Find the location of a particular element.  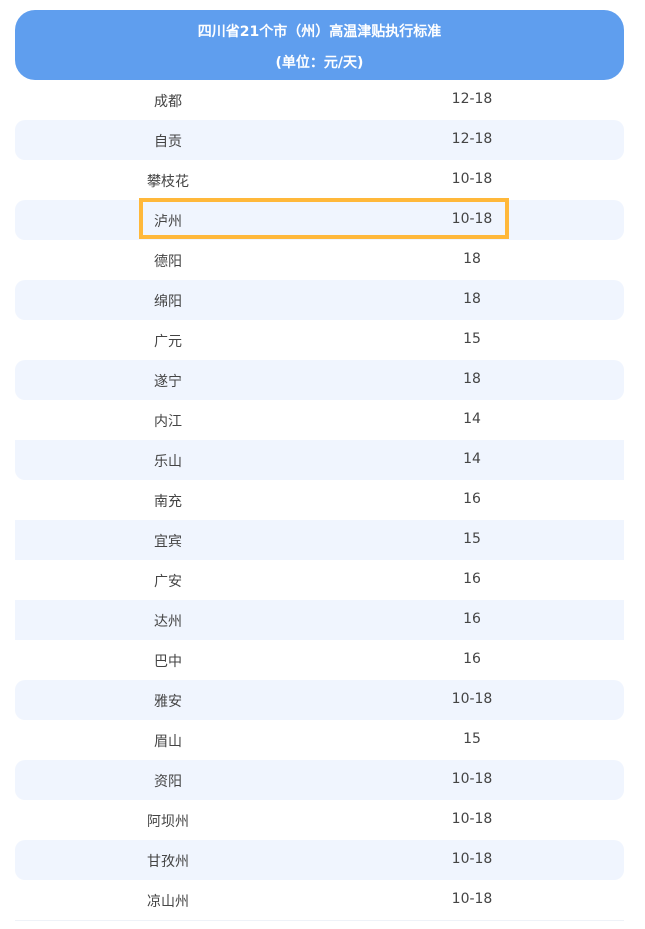

table-row: 宜宾 15 is located at coordinates (319, 540).